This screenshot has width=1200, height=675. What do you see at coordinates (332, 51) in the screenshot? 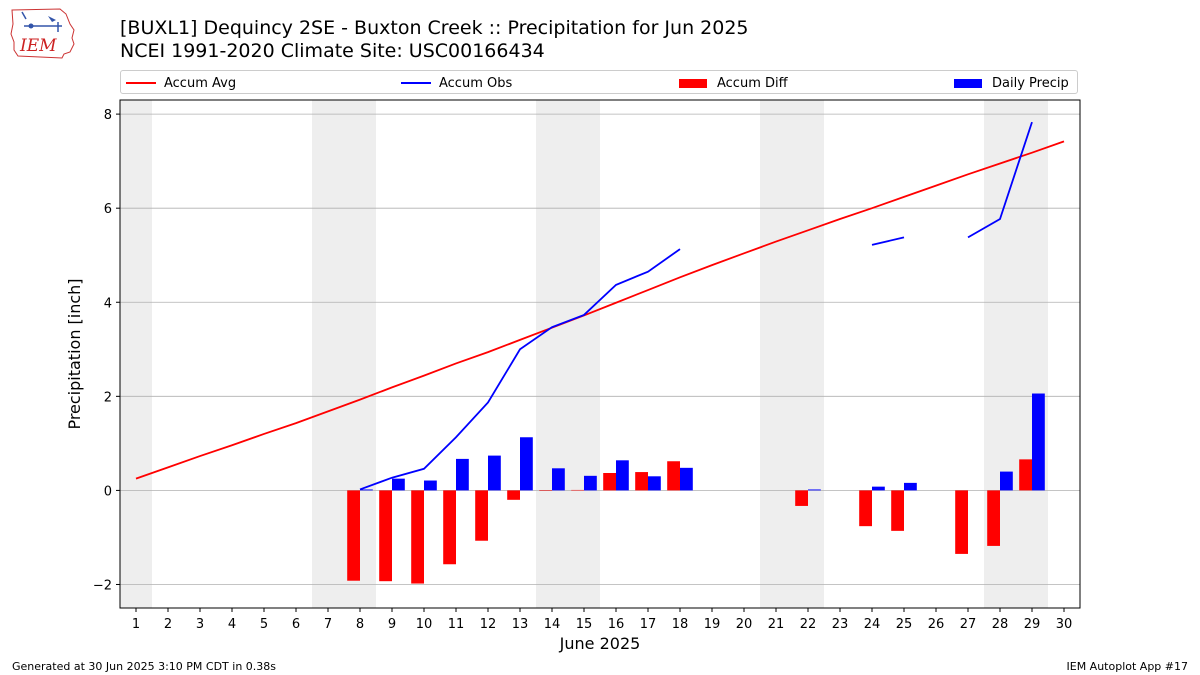
I see `chart-subtitle: NCEI 1991-2020 Climate Site: USC00166434` at bounding box center [332, 51].